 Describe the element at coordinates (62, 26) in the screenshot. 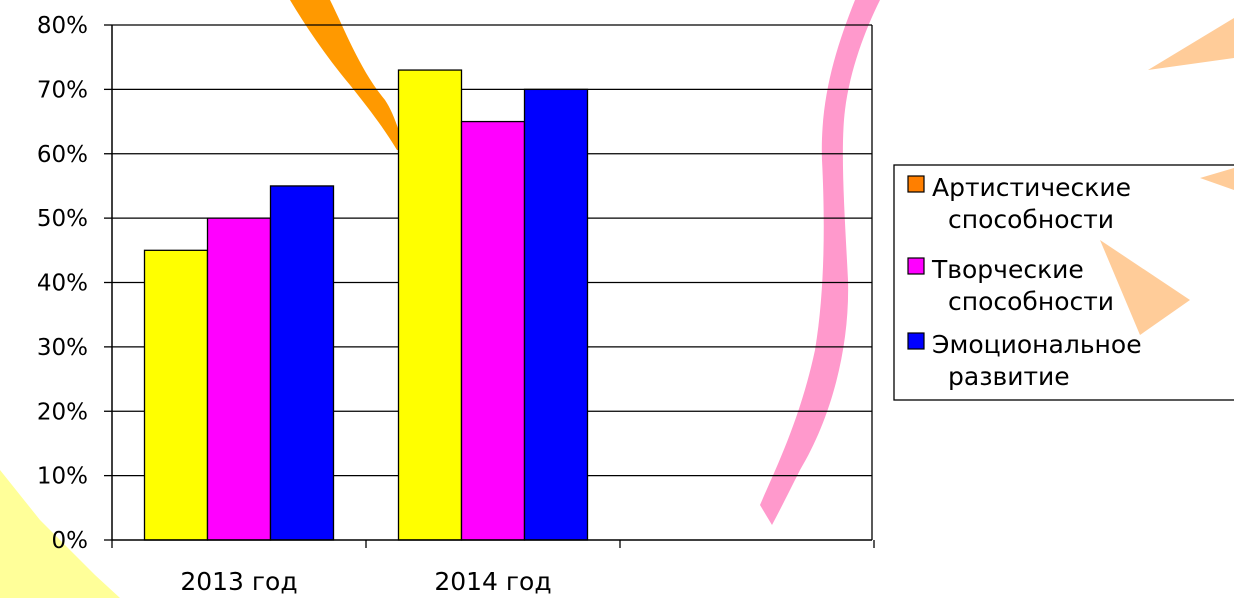

I see `y-tick-label: 80%` at that location.